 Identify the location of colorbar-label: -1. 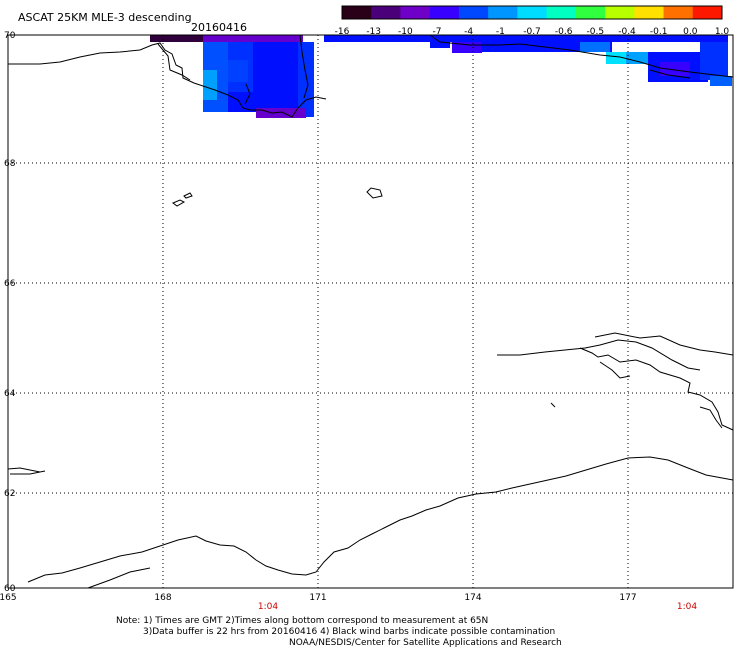
(500, 32).